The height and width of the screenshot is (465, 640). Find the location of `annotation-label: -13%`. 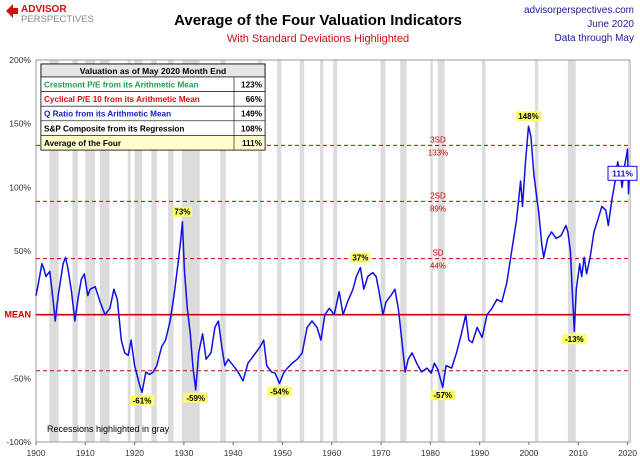

annotation-label: -13% is located at coordinates (574, 339).